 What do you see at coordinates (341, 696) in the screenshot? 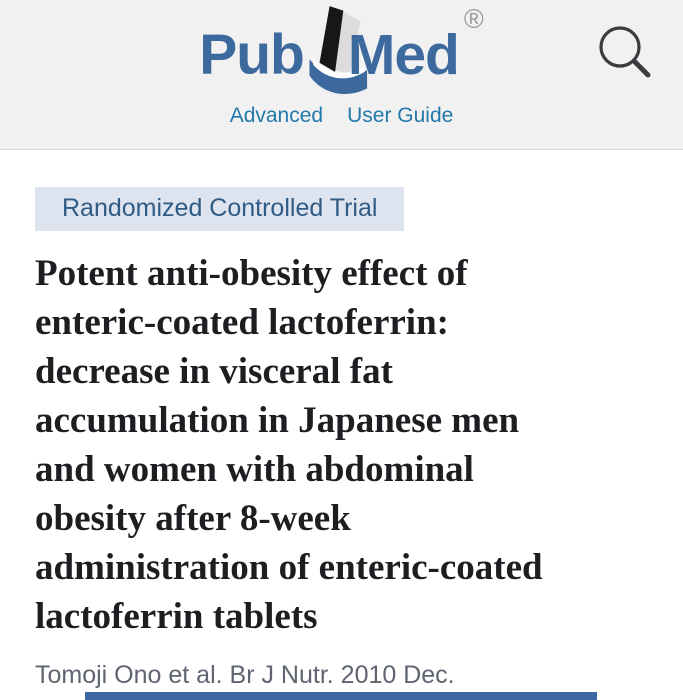
I see `bottom-partial-bar` at bounding box center [341, 696].